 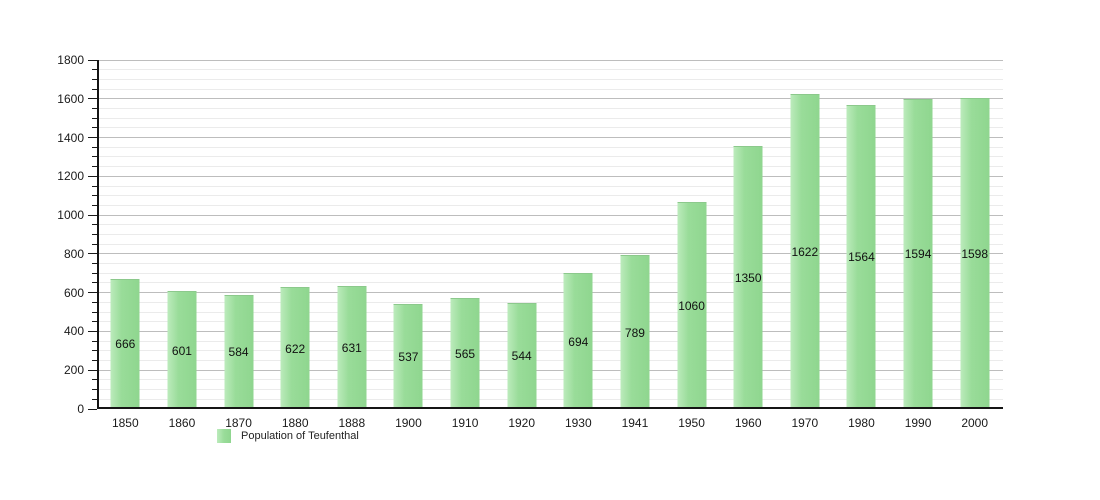 I want to click on y-axis-label: 1400, so click(x=70, y=137).